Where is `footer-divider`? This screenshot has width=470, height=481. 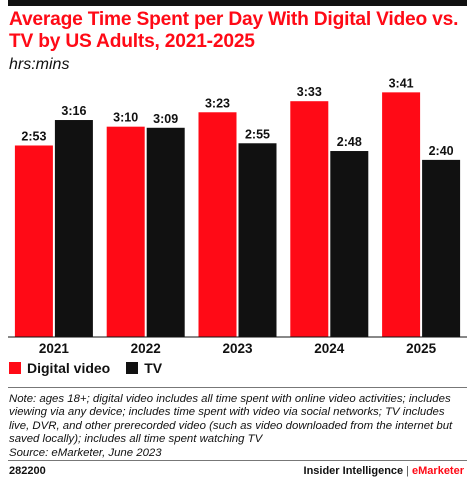 footer-divider is located at coordinates (237, 460).